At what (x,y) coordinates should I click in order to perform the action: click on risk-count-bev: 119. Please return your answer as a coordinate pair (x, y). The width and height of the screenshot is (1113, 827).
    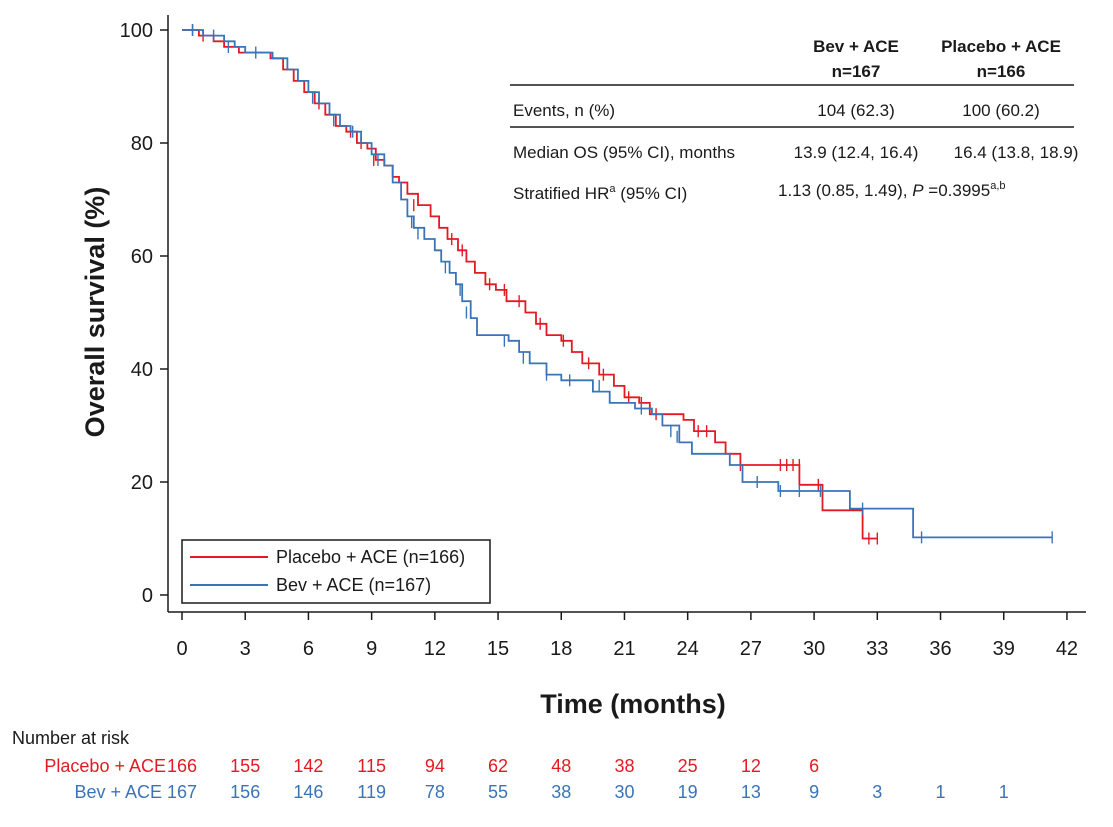
    Looking at the image, I should click on (371, 792).